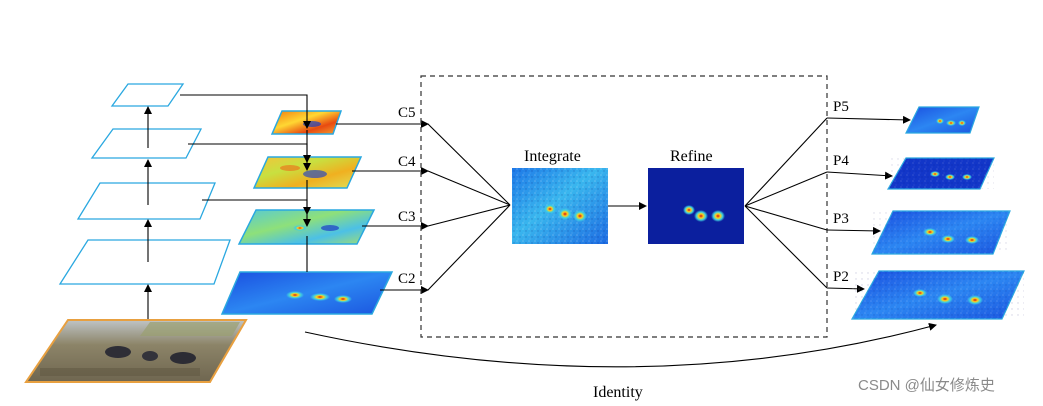 The image size is (1043, 406). Describe the element at coordinates (307, 293) in the screenshot. I see `heatmap-c2` at that location.